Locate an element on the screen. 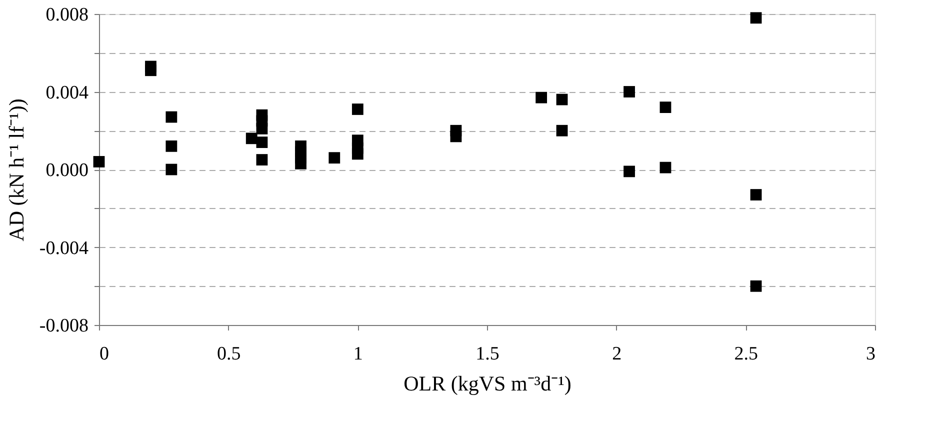  y-tick-label: -0.008 is located at coordinates (63, 326).